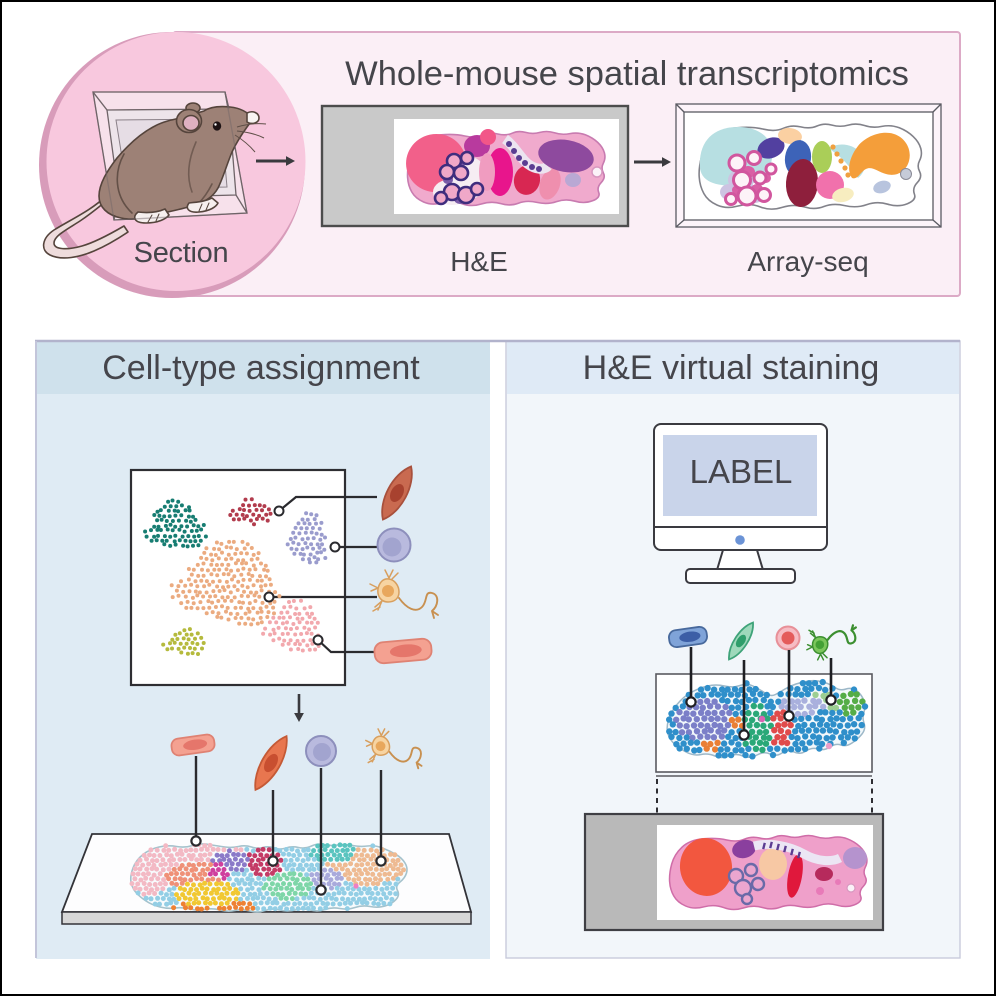 This screenshot has width=996, height=996. Describe the element at coordinates (741, 471) in the screenshot. I see `svg-text: LABEL` at that location.